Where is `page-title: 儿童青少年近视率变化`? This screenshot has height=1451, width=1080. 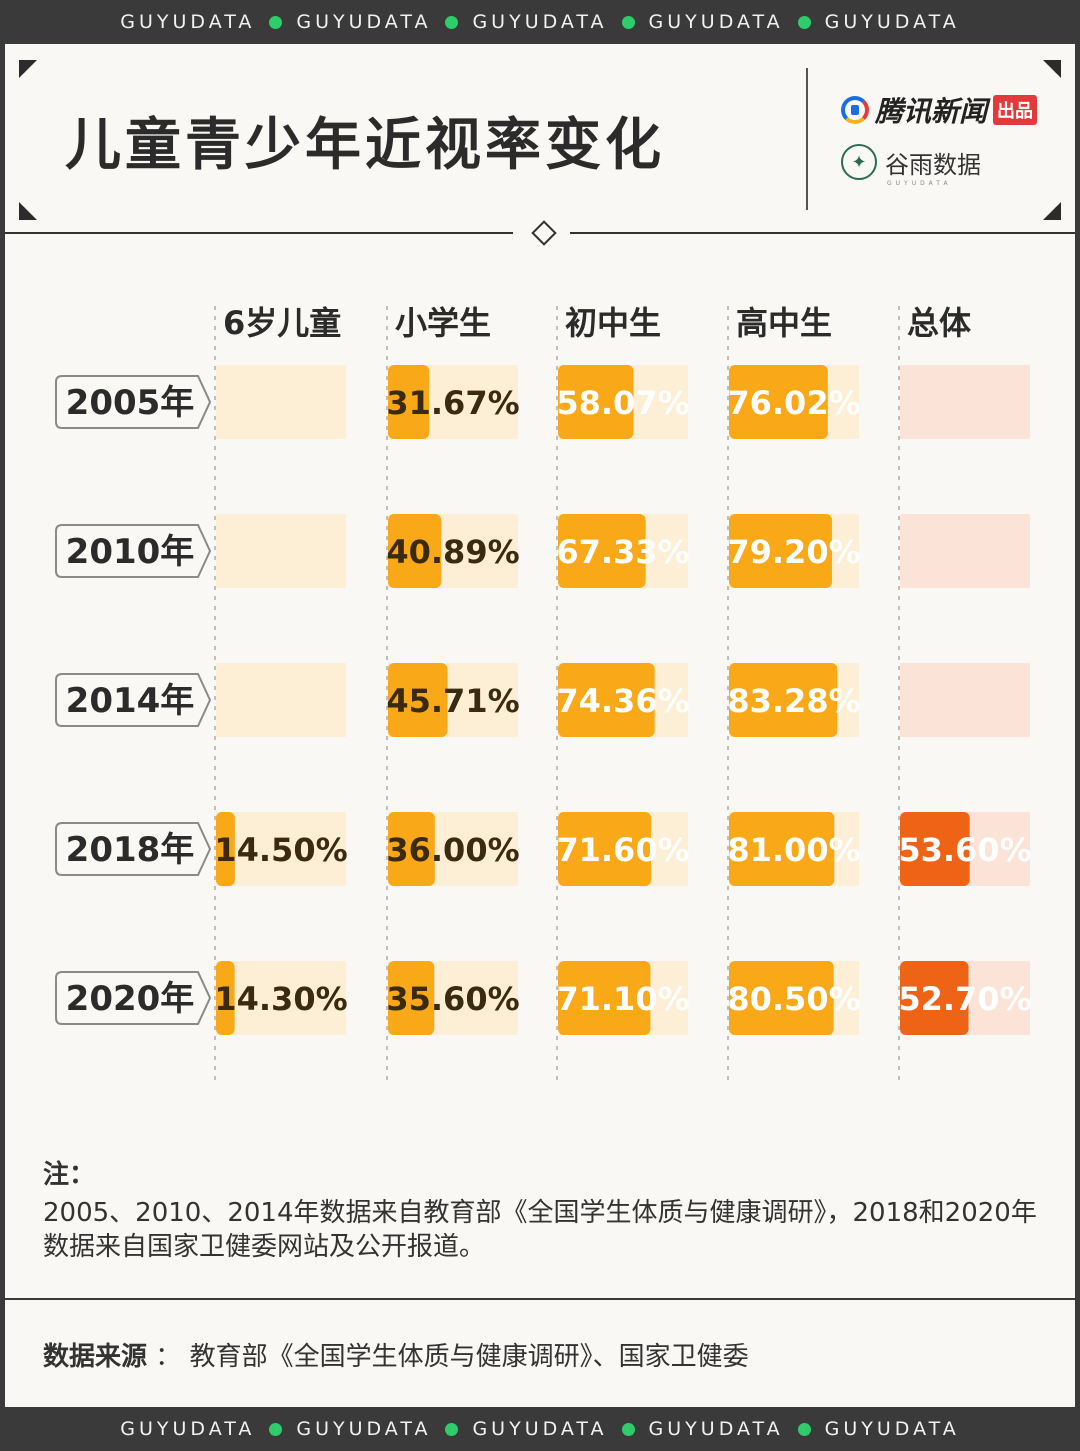
page-title: 儿童青少年近视率变化 is located at coordinates (365, 145).